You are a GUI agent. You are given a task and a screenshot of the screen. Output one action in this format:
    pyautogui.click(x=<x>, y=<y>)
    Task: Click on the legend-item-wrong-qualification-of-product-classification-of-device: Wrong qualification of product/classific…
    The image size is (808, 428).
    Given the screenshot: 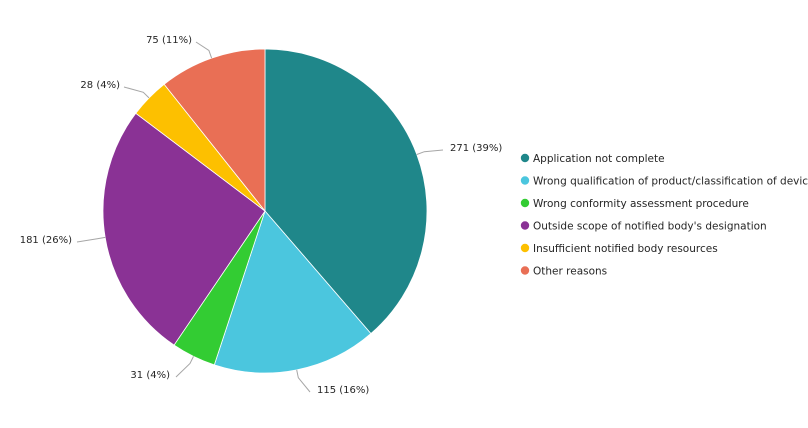 What is the action you would take?
    pyautogui.click(x=664, y=181)
    